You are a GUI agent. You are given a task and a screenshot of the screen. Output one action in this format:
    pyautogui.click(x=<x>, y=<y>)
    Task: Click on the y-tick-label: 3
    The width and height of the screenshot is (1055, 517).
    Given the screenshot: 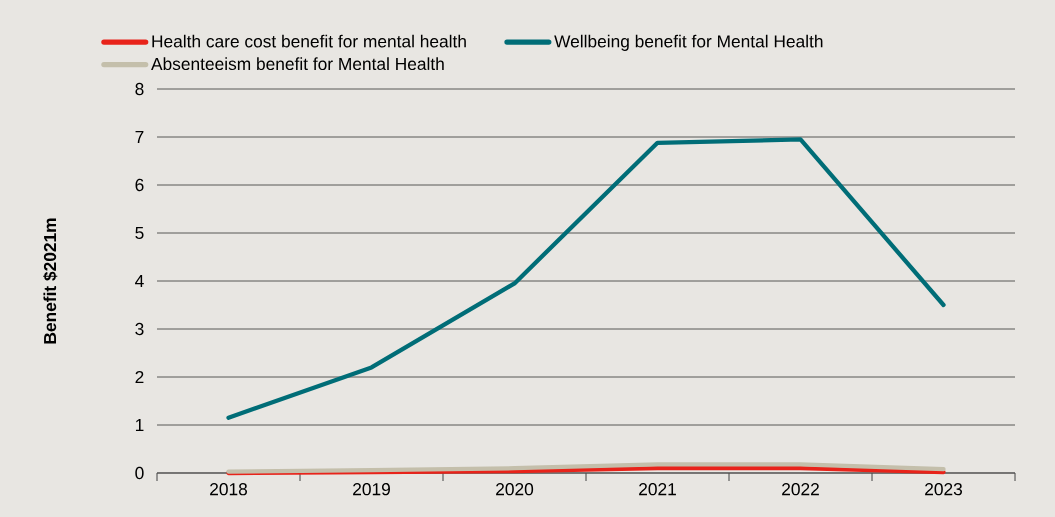 What is the action you would take?
    pyautogui.click(x=139, y=329)
    